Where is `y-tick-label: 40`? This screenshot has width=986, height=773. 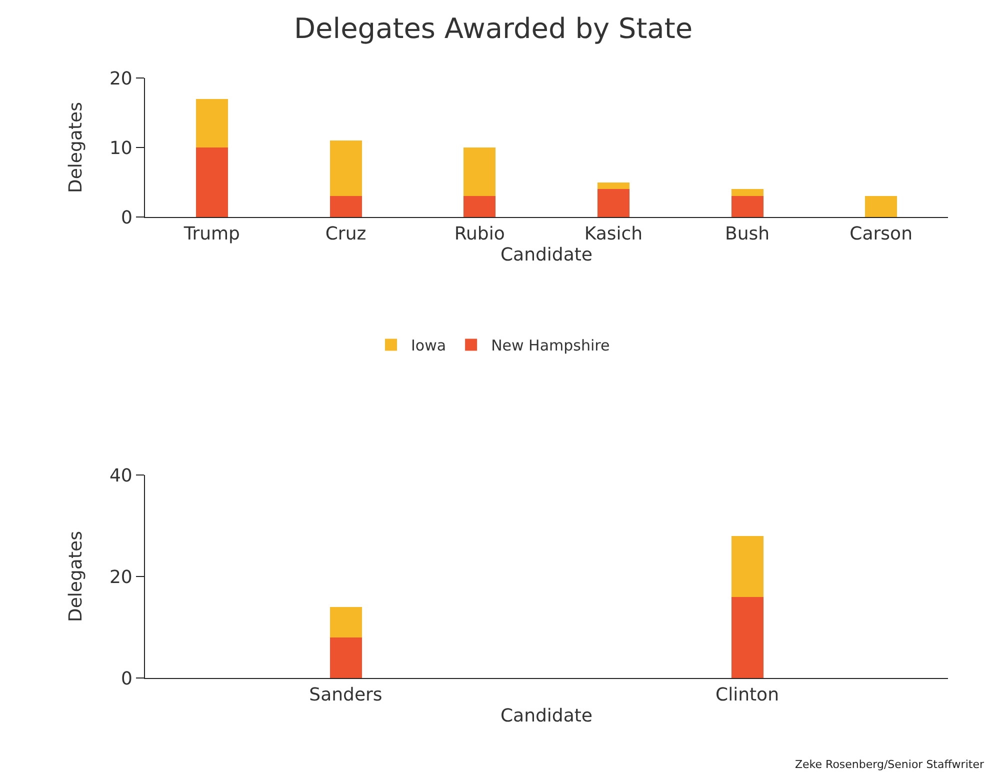 y-tick-label: 40 is located at coordinates (120, 475).